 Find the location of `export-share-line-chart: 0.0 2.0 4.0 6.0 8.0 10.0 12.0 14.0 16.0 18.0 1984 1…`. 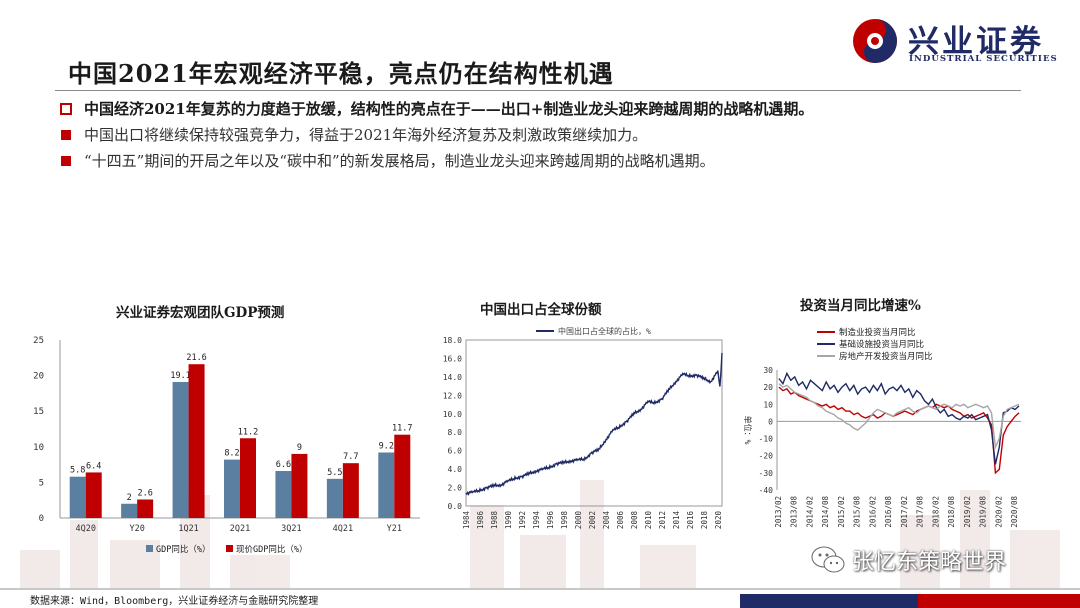

export-share-line-chart: 0.0 2.0 4.0 6.0 8.0 10.0 12.0 14.0 16.0 18.0 1984 1… is located at coordinates (583, 428).